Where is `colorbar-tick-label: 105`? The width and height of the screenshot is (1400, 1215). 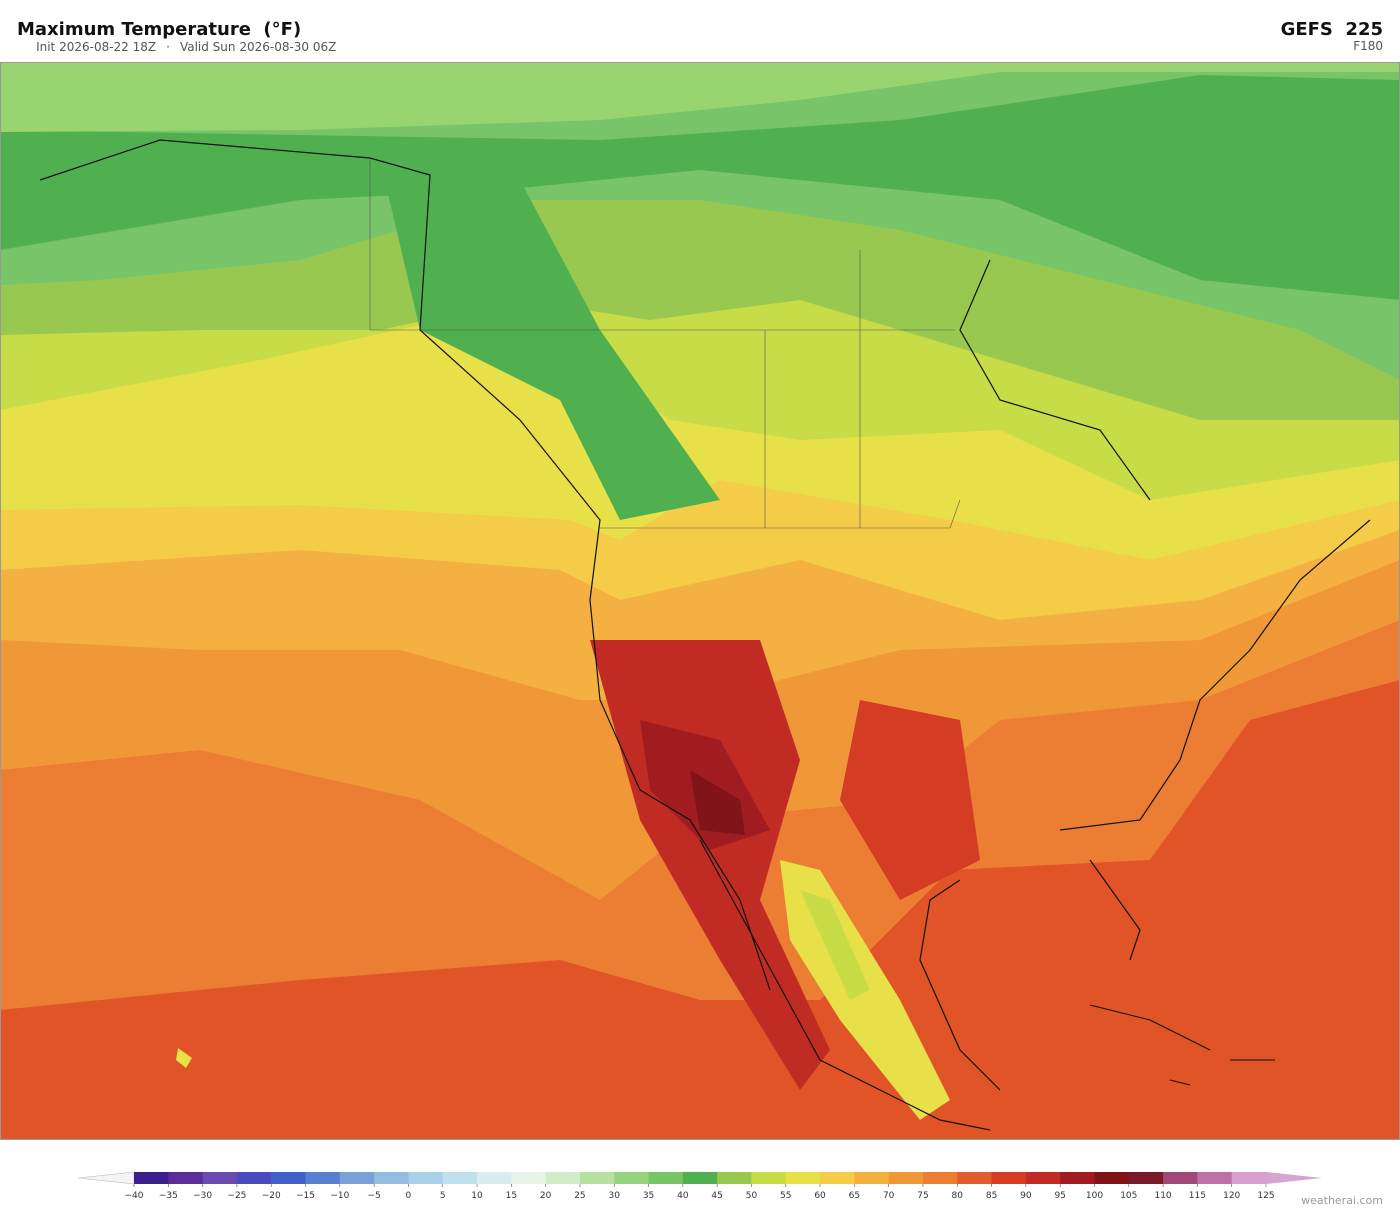 colorbar-tick-label: 105 is located at coordinates (1128, 1196).